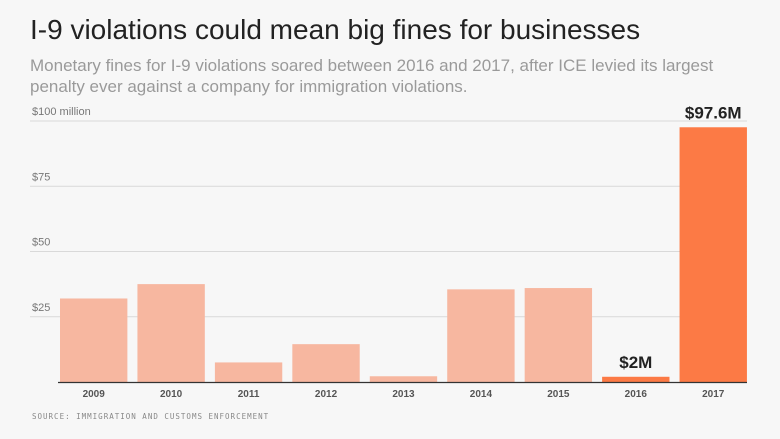  Describe the element at coordinates (635, 362) in the screenshot. I see `data-label-2016: $2M` at that location.